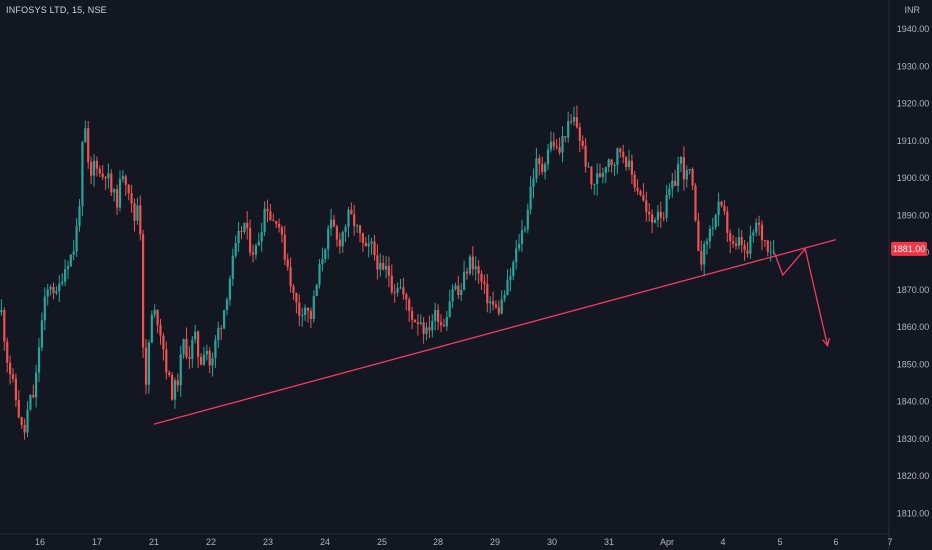 The image size is (932, 550). What do you see at coordinates (909, 248) in the screenshot?
I see `last-price-badge` at bounding box center [909, 248].